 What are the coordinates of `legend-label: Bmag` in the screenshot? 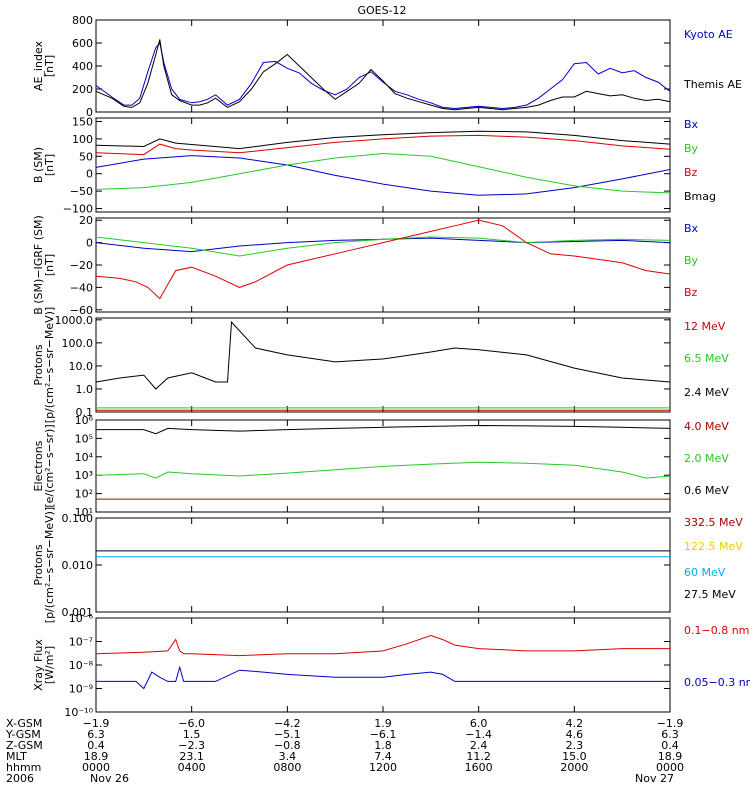 It's located at (700, 196).